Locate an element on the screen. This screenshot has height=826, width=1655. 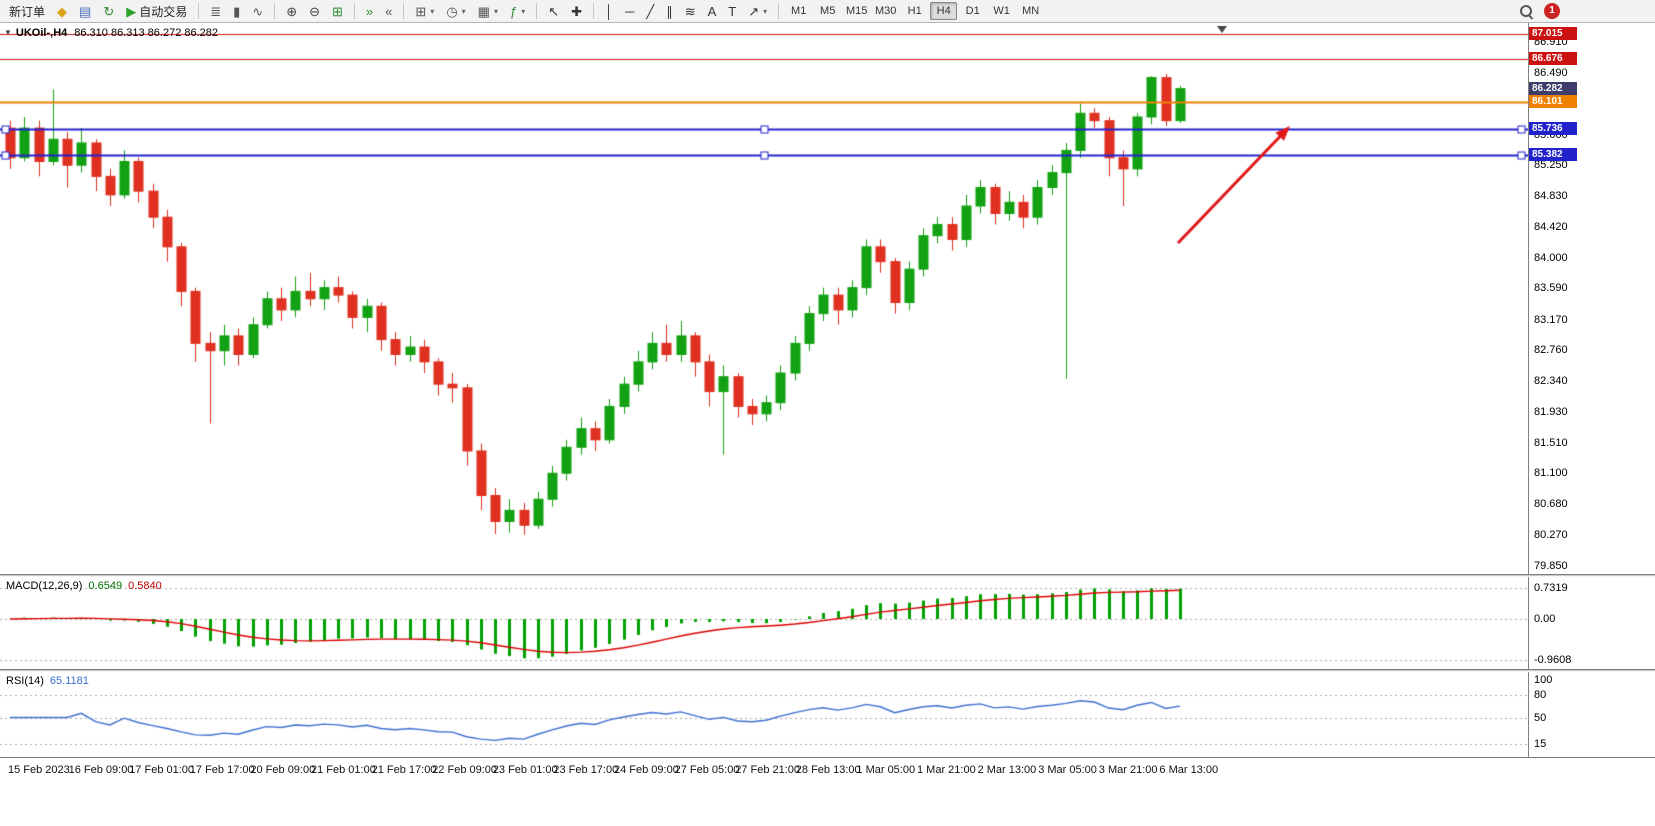
macd-title: MACD(12,26,9) 0.6549 0.5840 is located at coordinates (84, 586).